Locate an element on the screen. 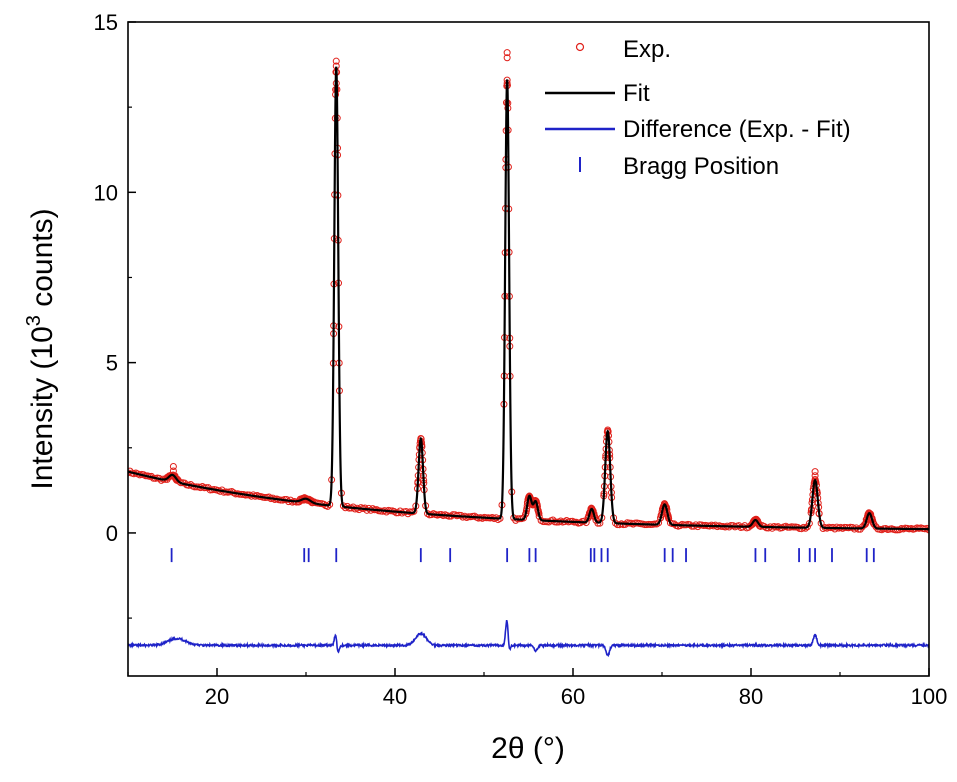 The image size is (957, 782). legend-item: Bragg Position is located at coordinates (679, 166).